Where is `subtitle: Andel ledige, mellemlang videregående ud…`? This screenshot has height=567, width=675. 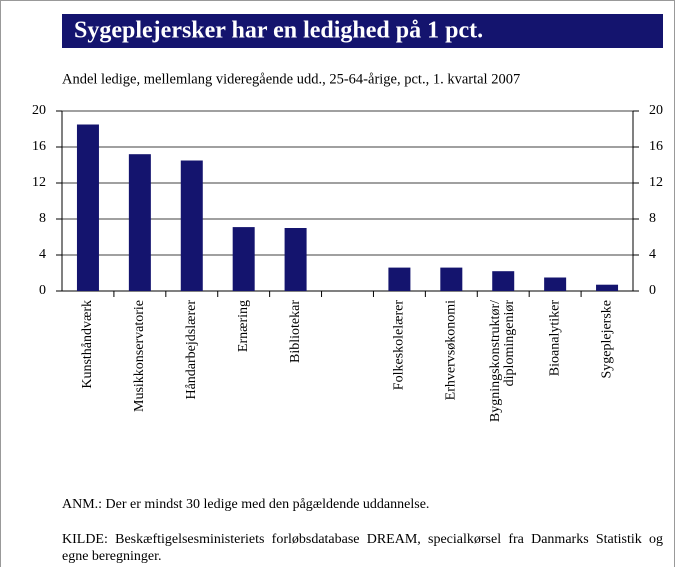 subtitle: Andel ledige, mellemlang videregående ud… is located at coordinates (291, 79).